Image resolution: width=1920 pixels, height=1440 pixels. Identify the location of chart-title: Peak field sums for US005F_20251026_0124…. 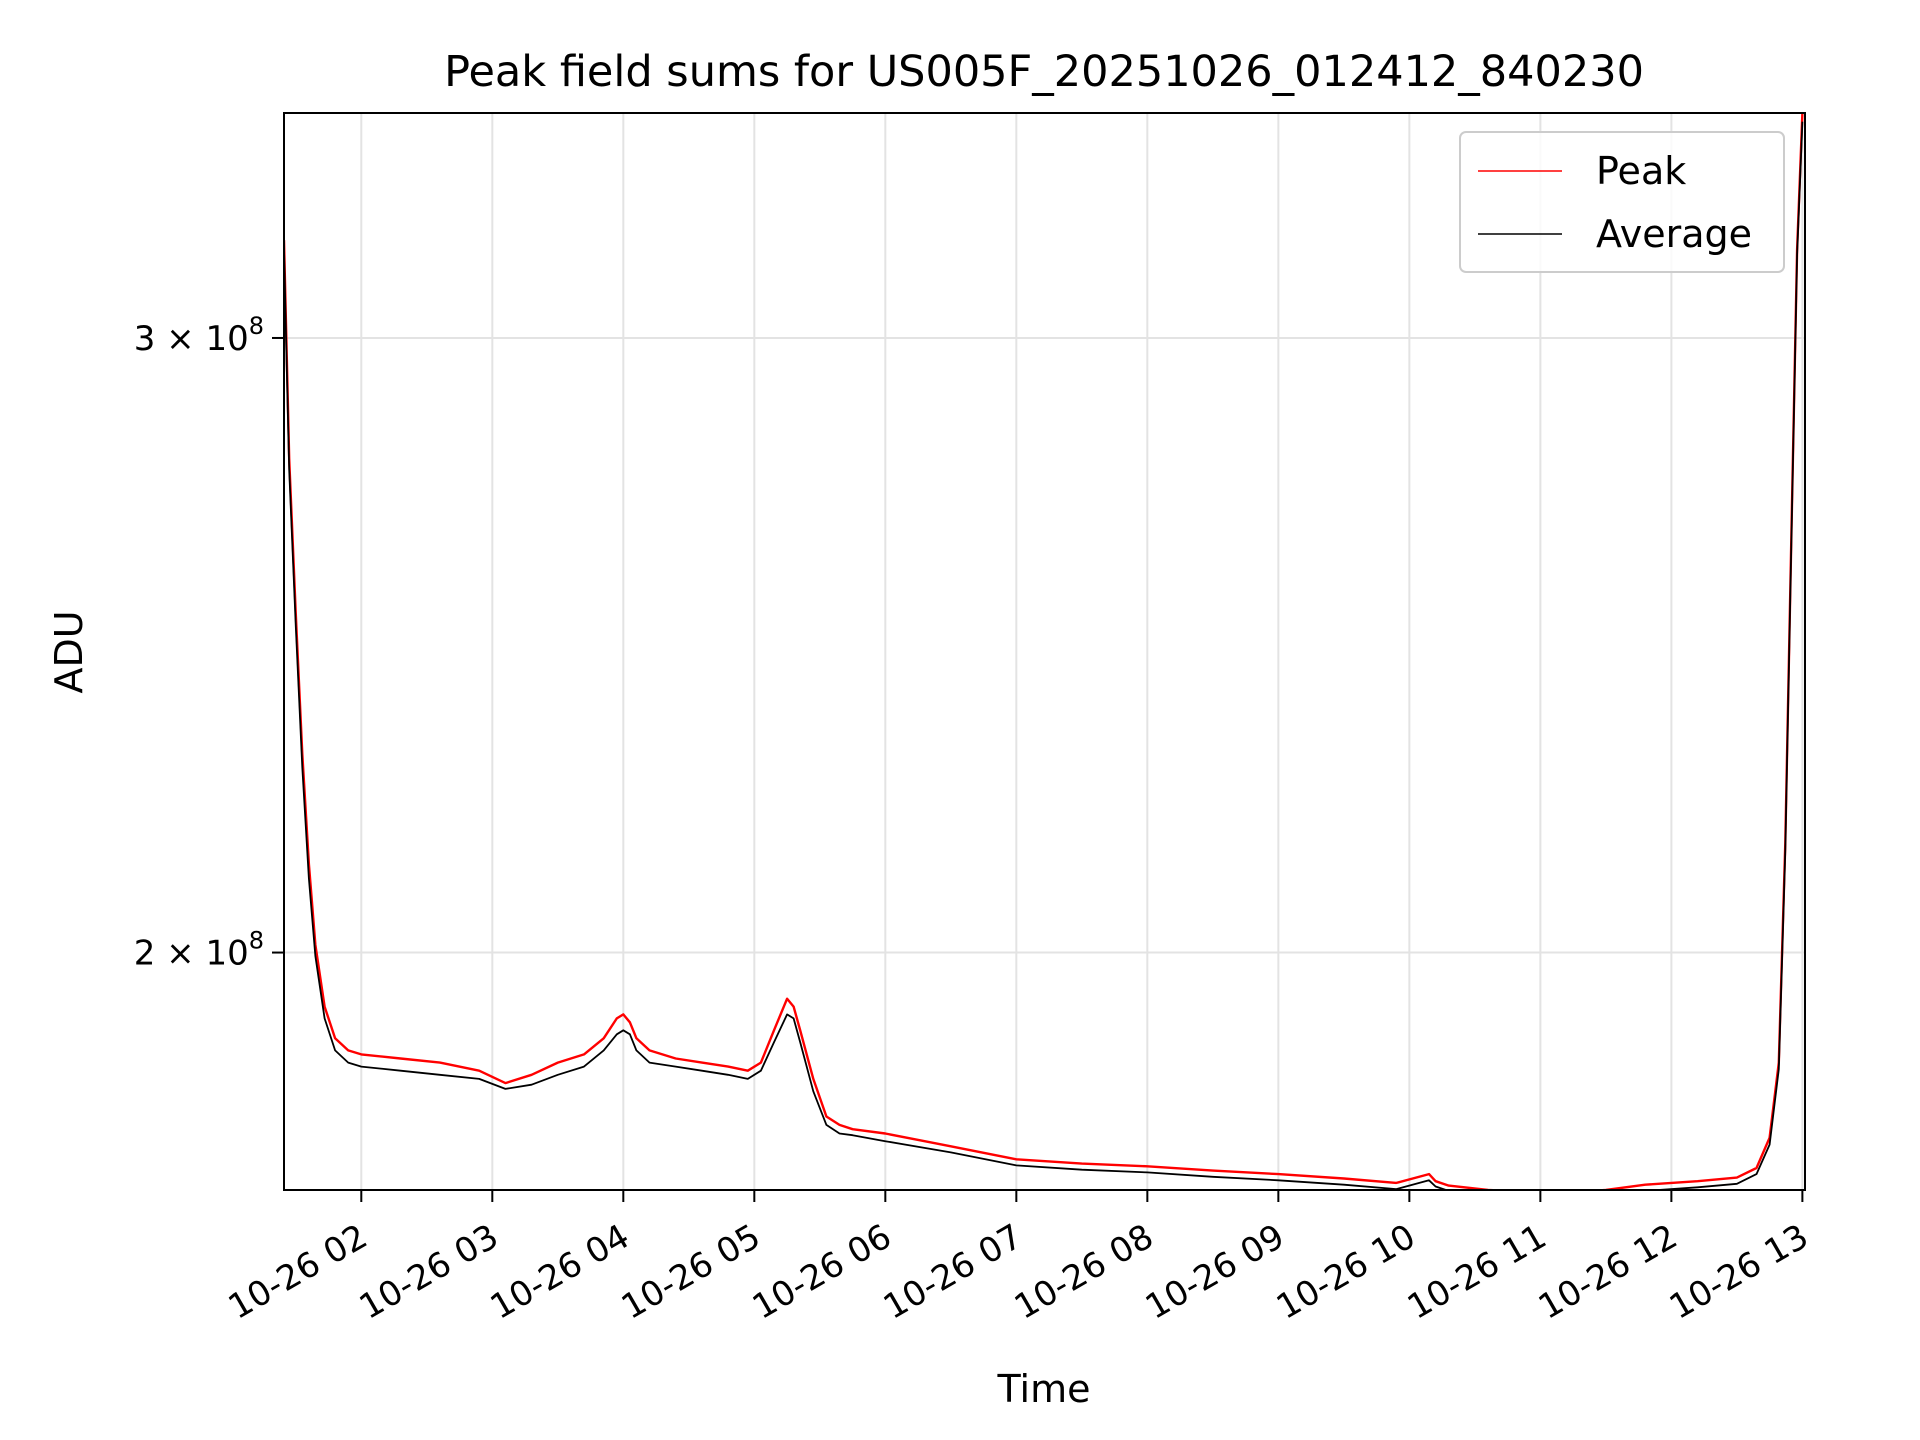
(1044, 72).